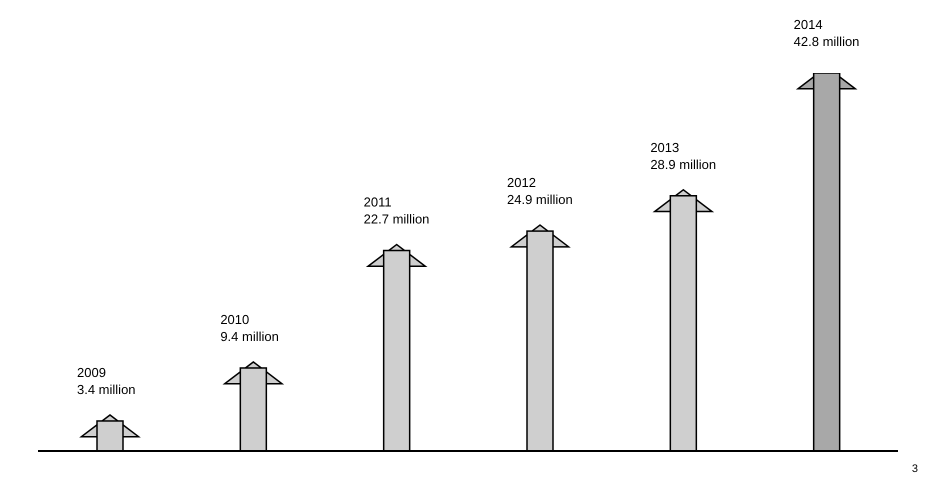  I want to click on data-label: 22.7 million, so click(397, 219).